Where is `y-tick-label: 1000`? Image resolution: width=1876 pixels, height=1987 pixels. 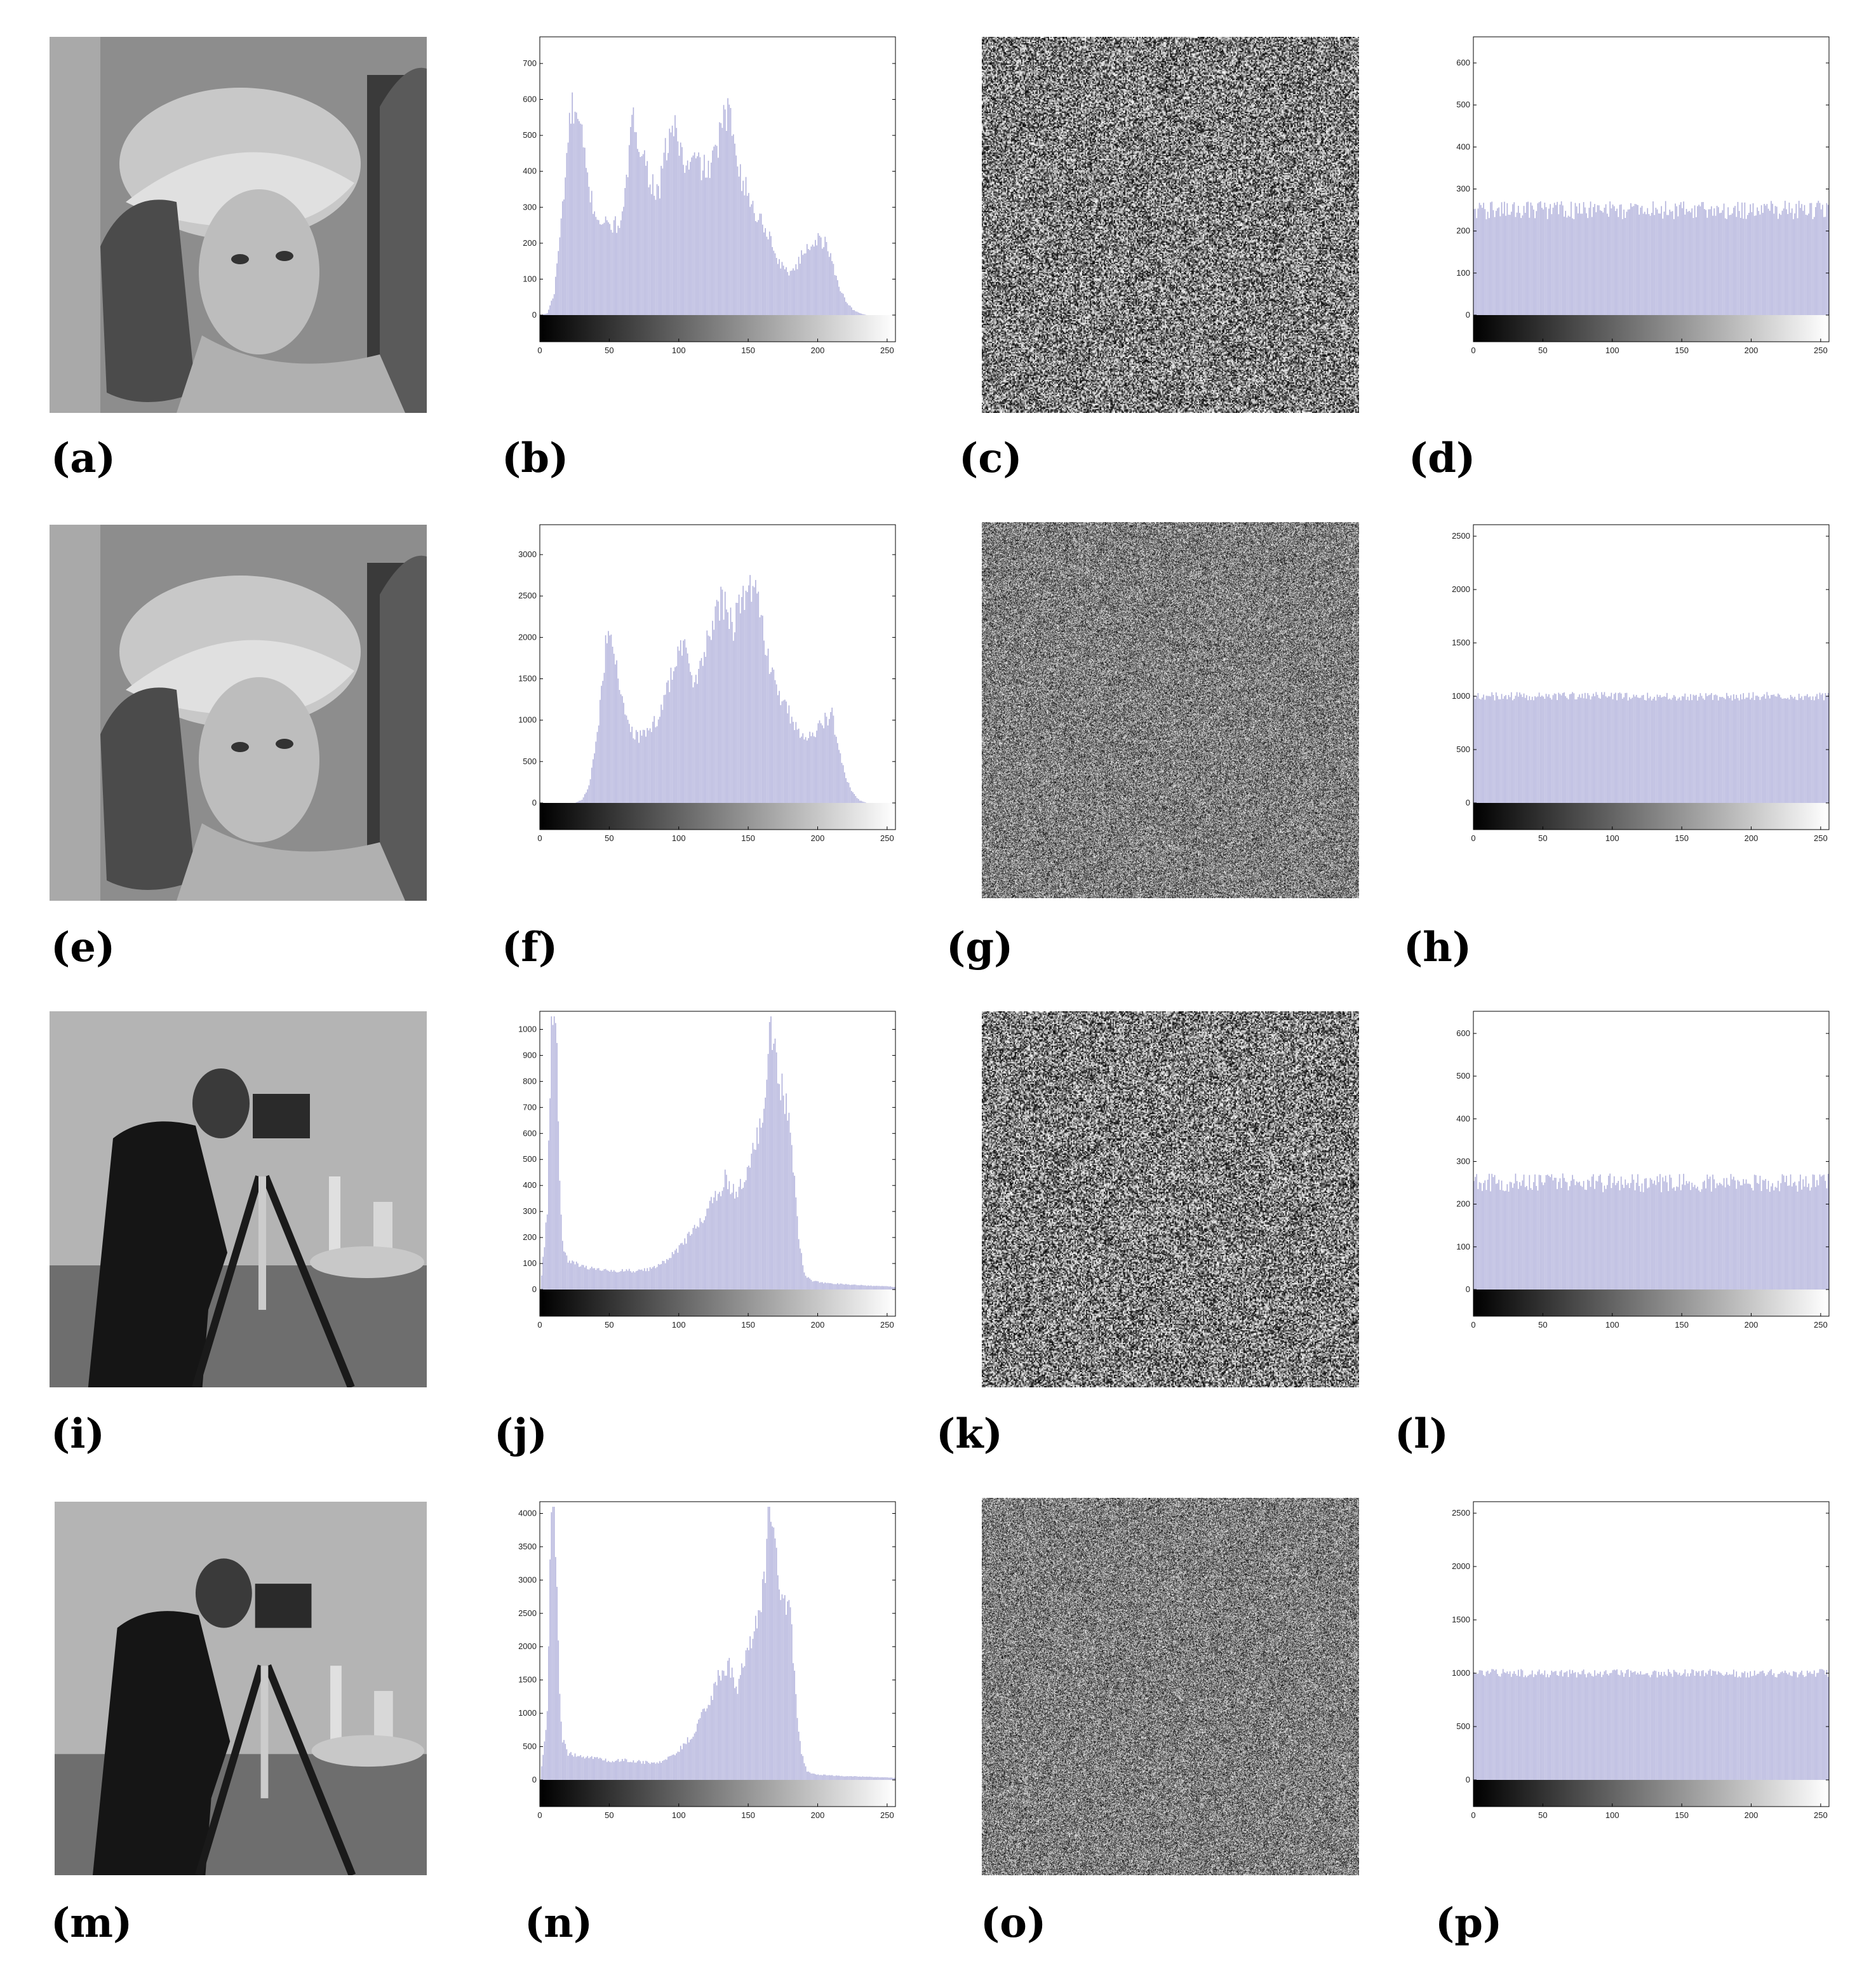 y-tick-label: 1000 is located at coordinates (527, 1713).